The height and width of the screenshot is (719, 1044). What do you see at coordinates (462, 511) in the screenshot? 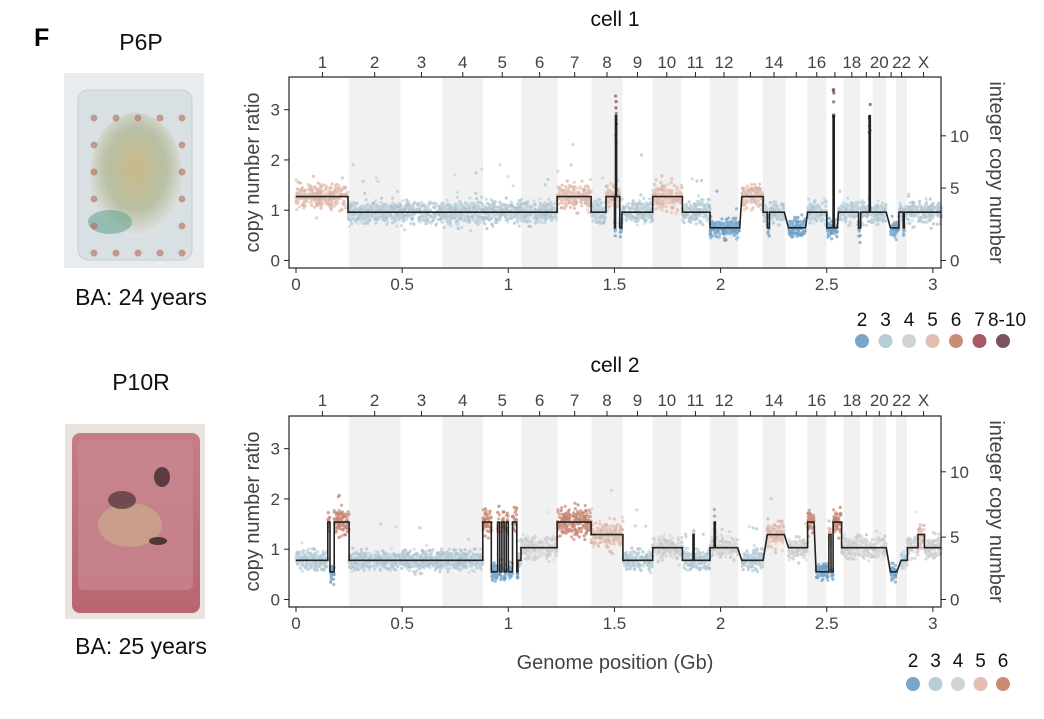
I see `chromosome-shade` at bounding box center [462, 511].